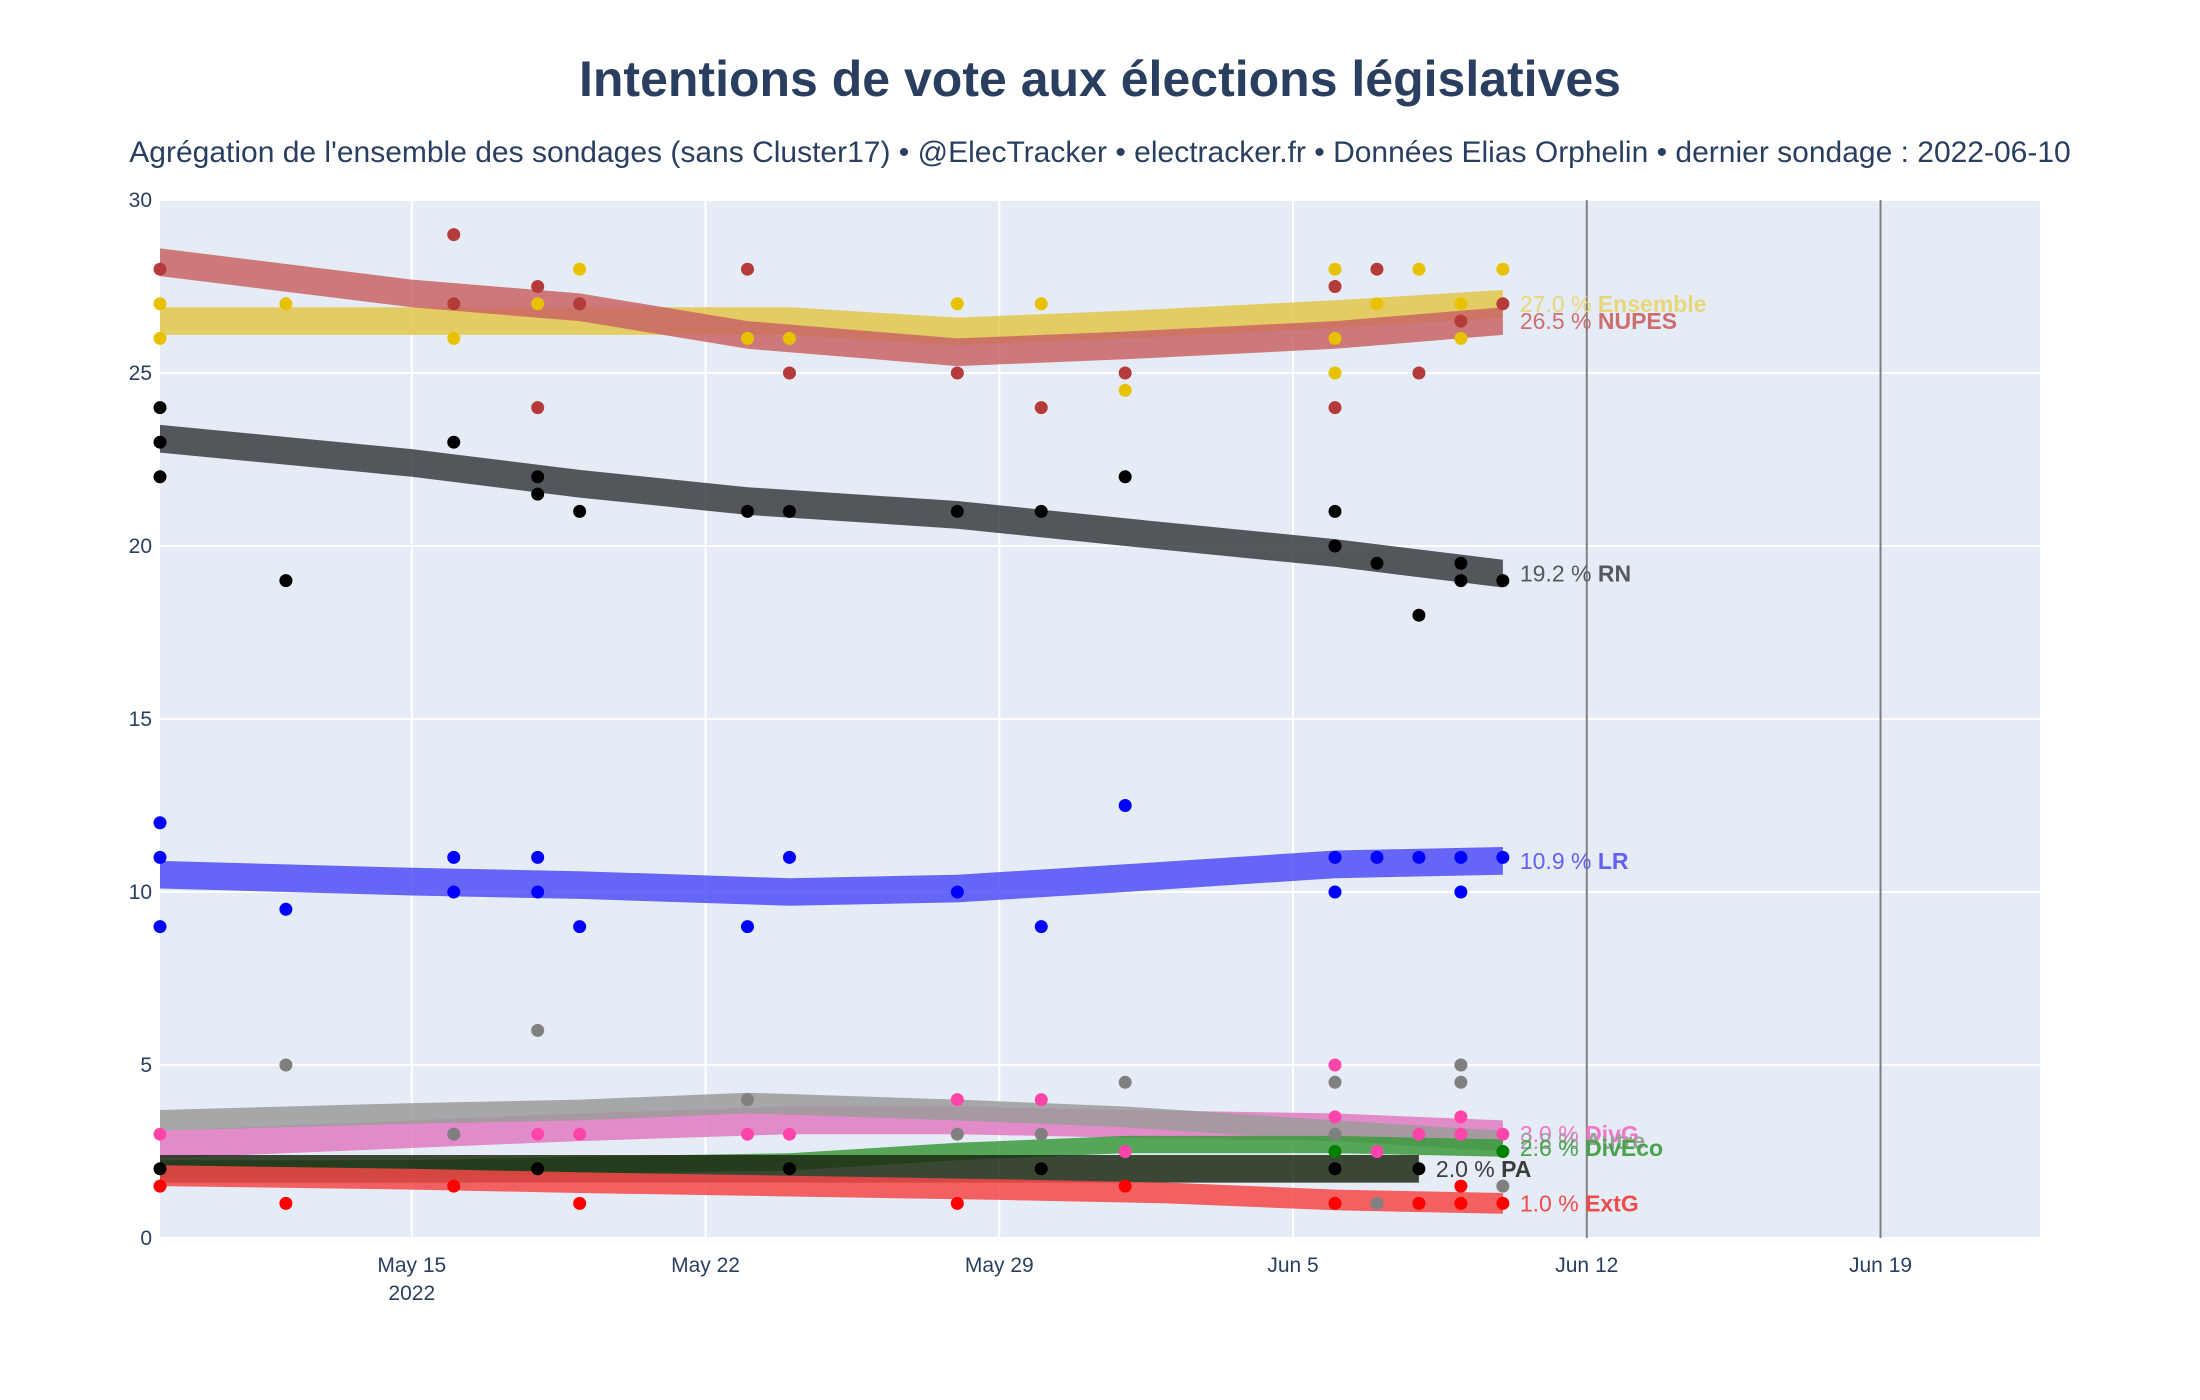  What do you see at coordinates (1880, 1265) in the screenshot?
I see `x-tick-label: Jun 19` at bounding box center [1880, 1265].